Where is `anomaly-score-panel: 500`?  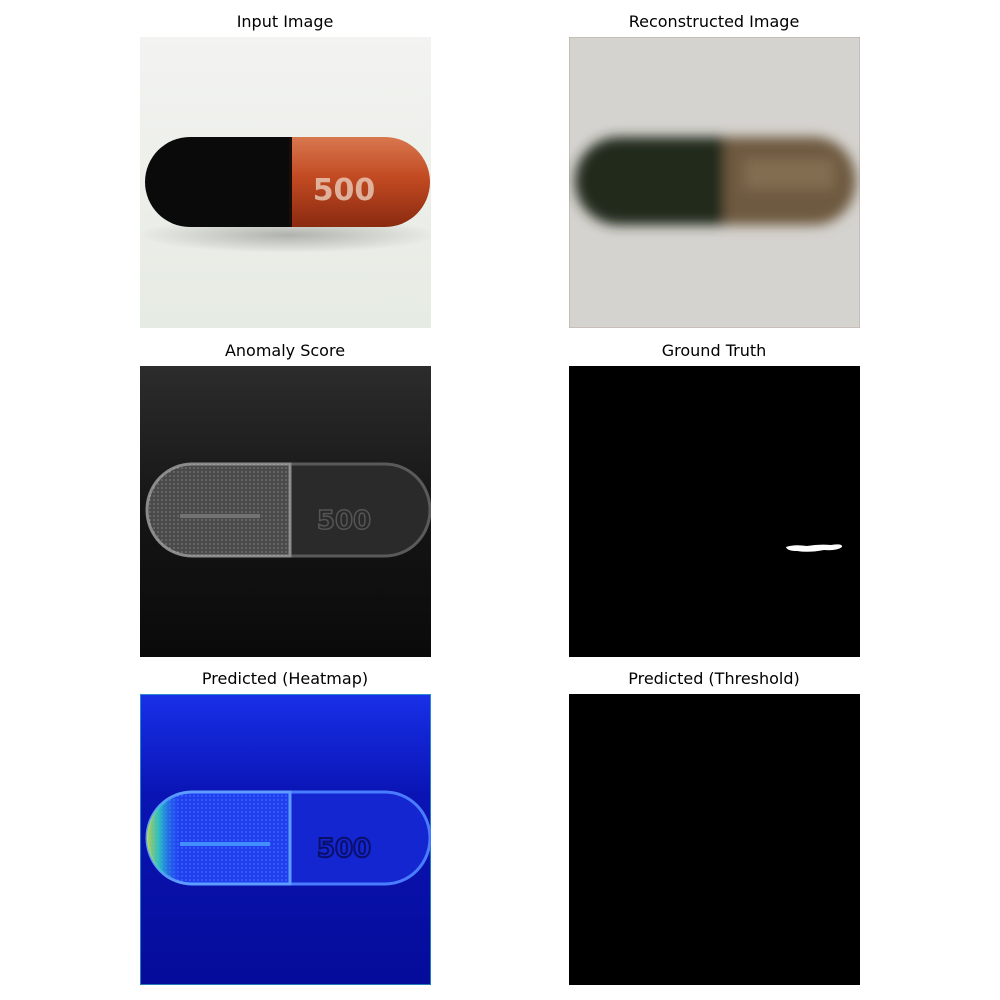 anomaly-score-panel: 500 is located at coordinates (285, 511).